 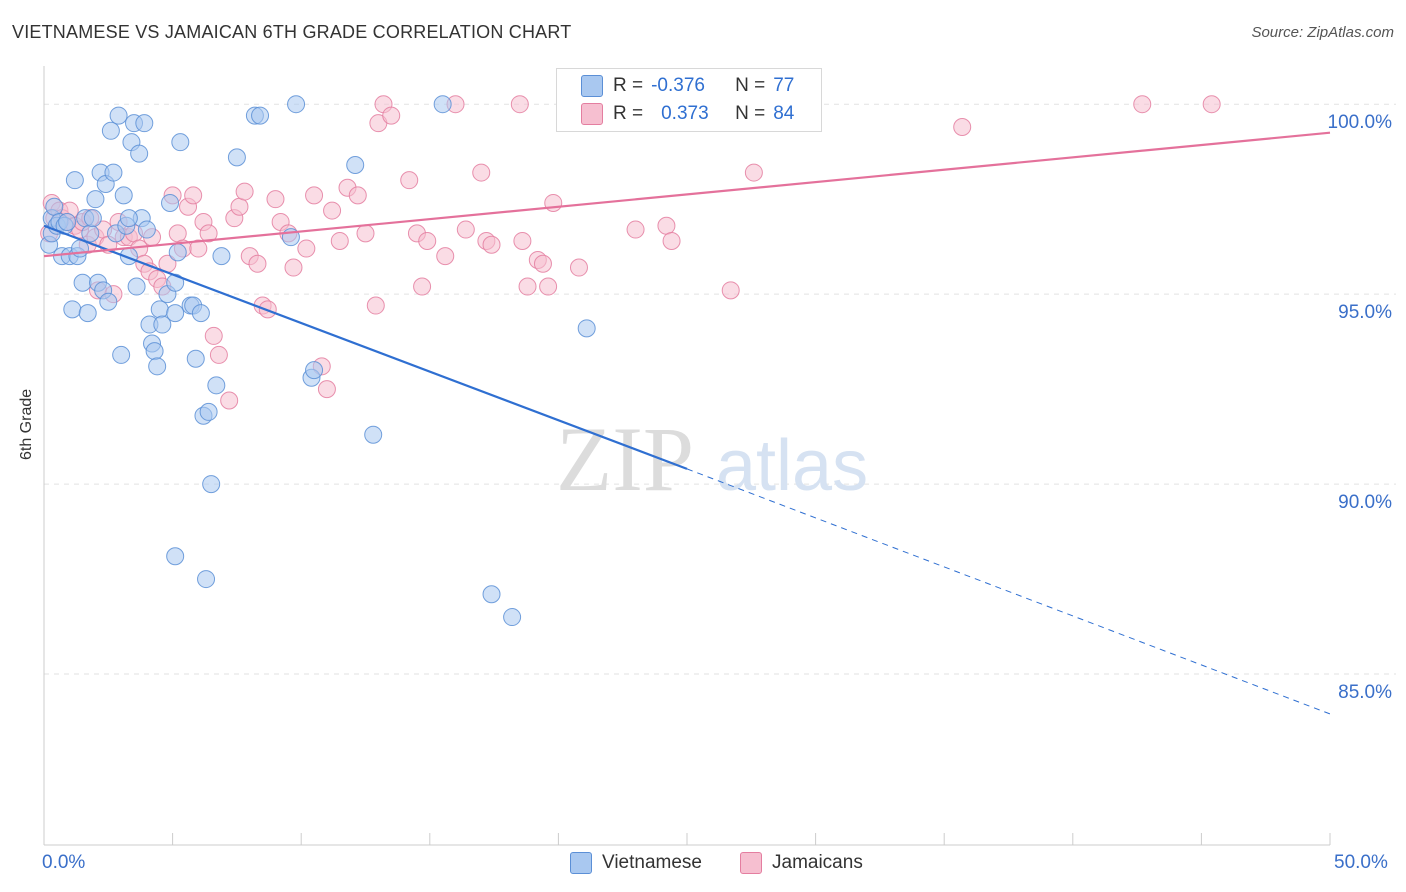 I want to click on y-tick-label: 95.0%, so click(x=1365, y=312).